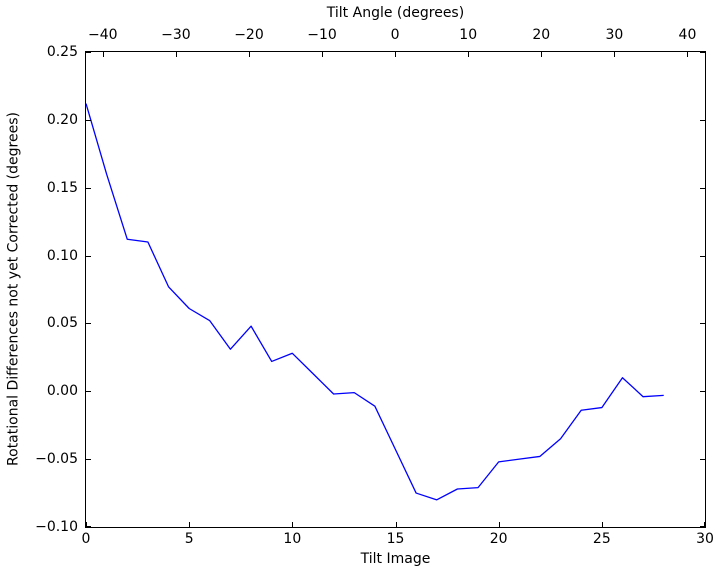  I want to click on bottom-x-tick-label: 20, so click(498, 539).